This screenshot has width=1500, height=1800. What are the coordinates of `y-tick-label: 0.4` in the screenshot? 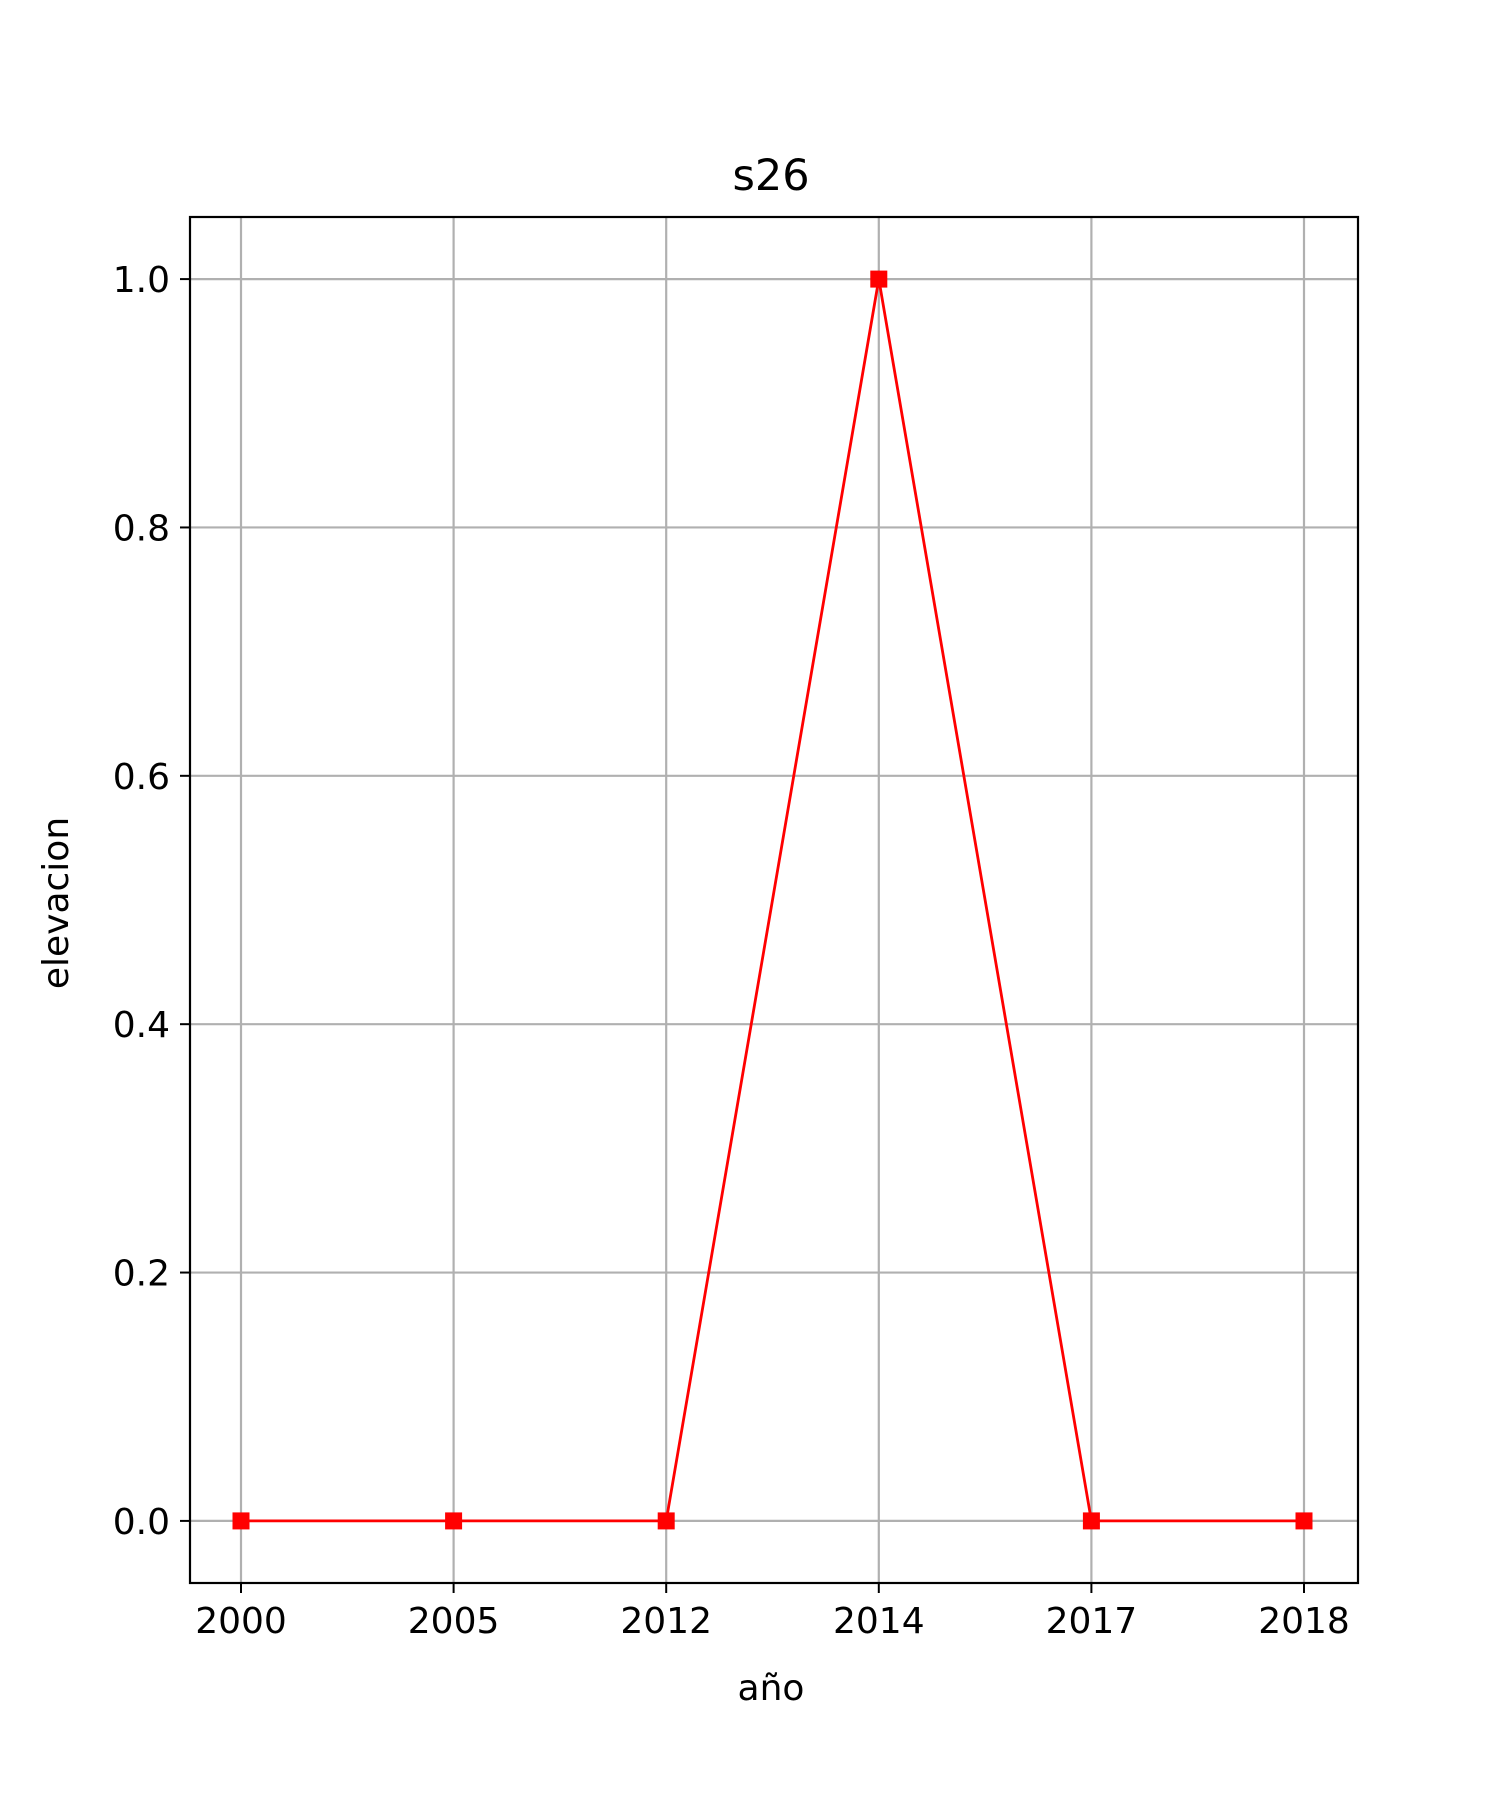 It's located at (141, 1025).